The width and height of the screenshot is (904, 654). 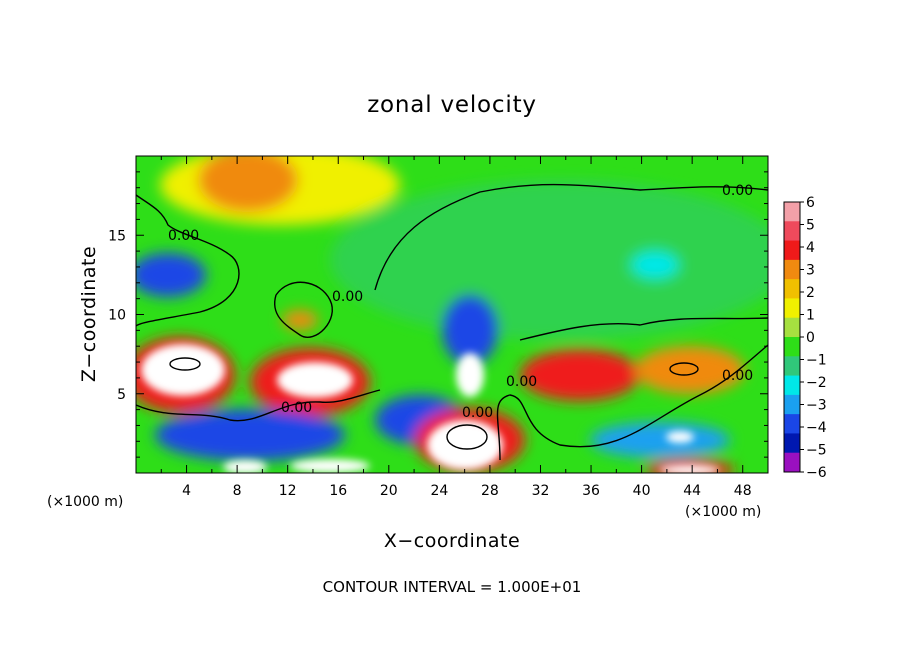 What do you see at coordinates (816, 361) in the screenshot?
I see `colorbar-tick-label: −1` at bounding box center [816, 361].